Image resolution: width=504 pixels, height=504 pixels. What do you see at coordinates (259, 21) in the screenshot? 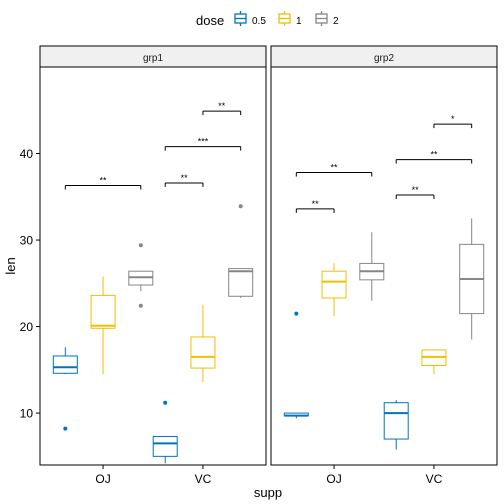
I see `legend-label: 0.5` at bounding box center [259, 21].